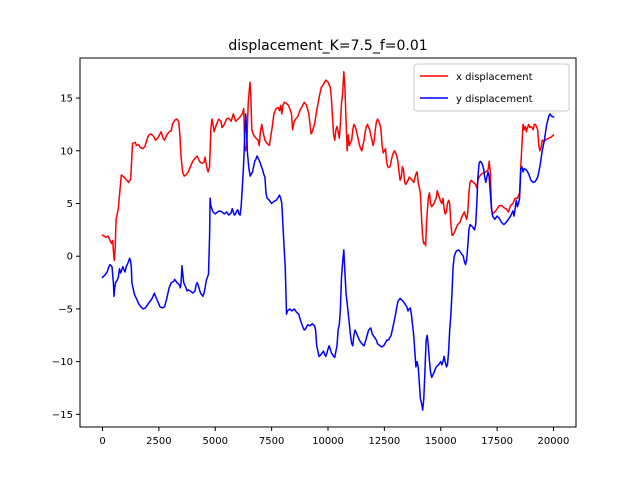  Describe the element at coordinates (62, 362) in the screenshot. I see `y-tick-label: −10` at that location.